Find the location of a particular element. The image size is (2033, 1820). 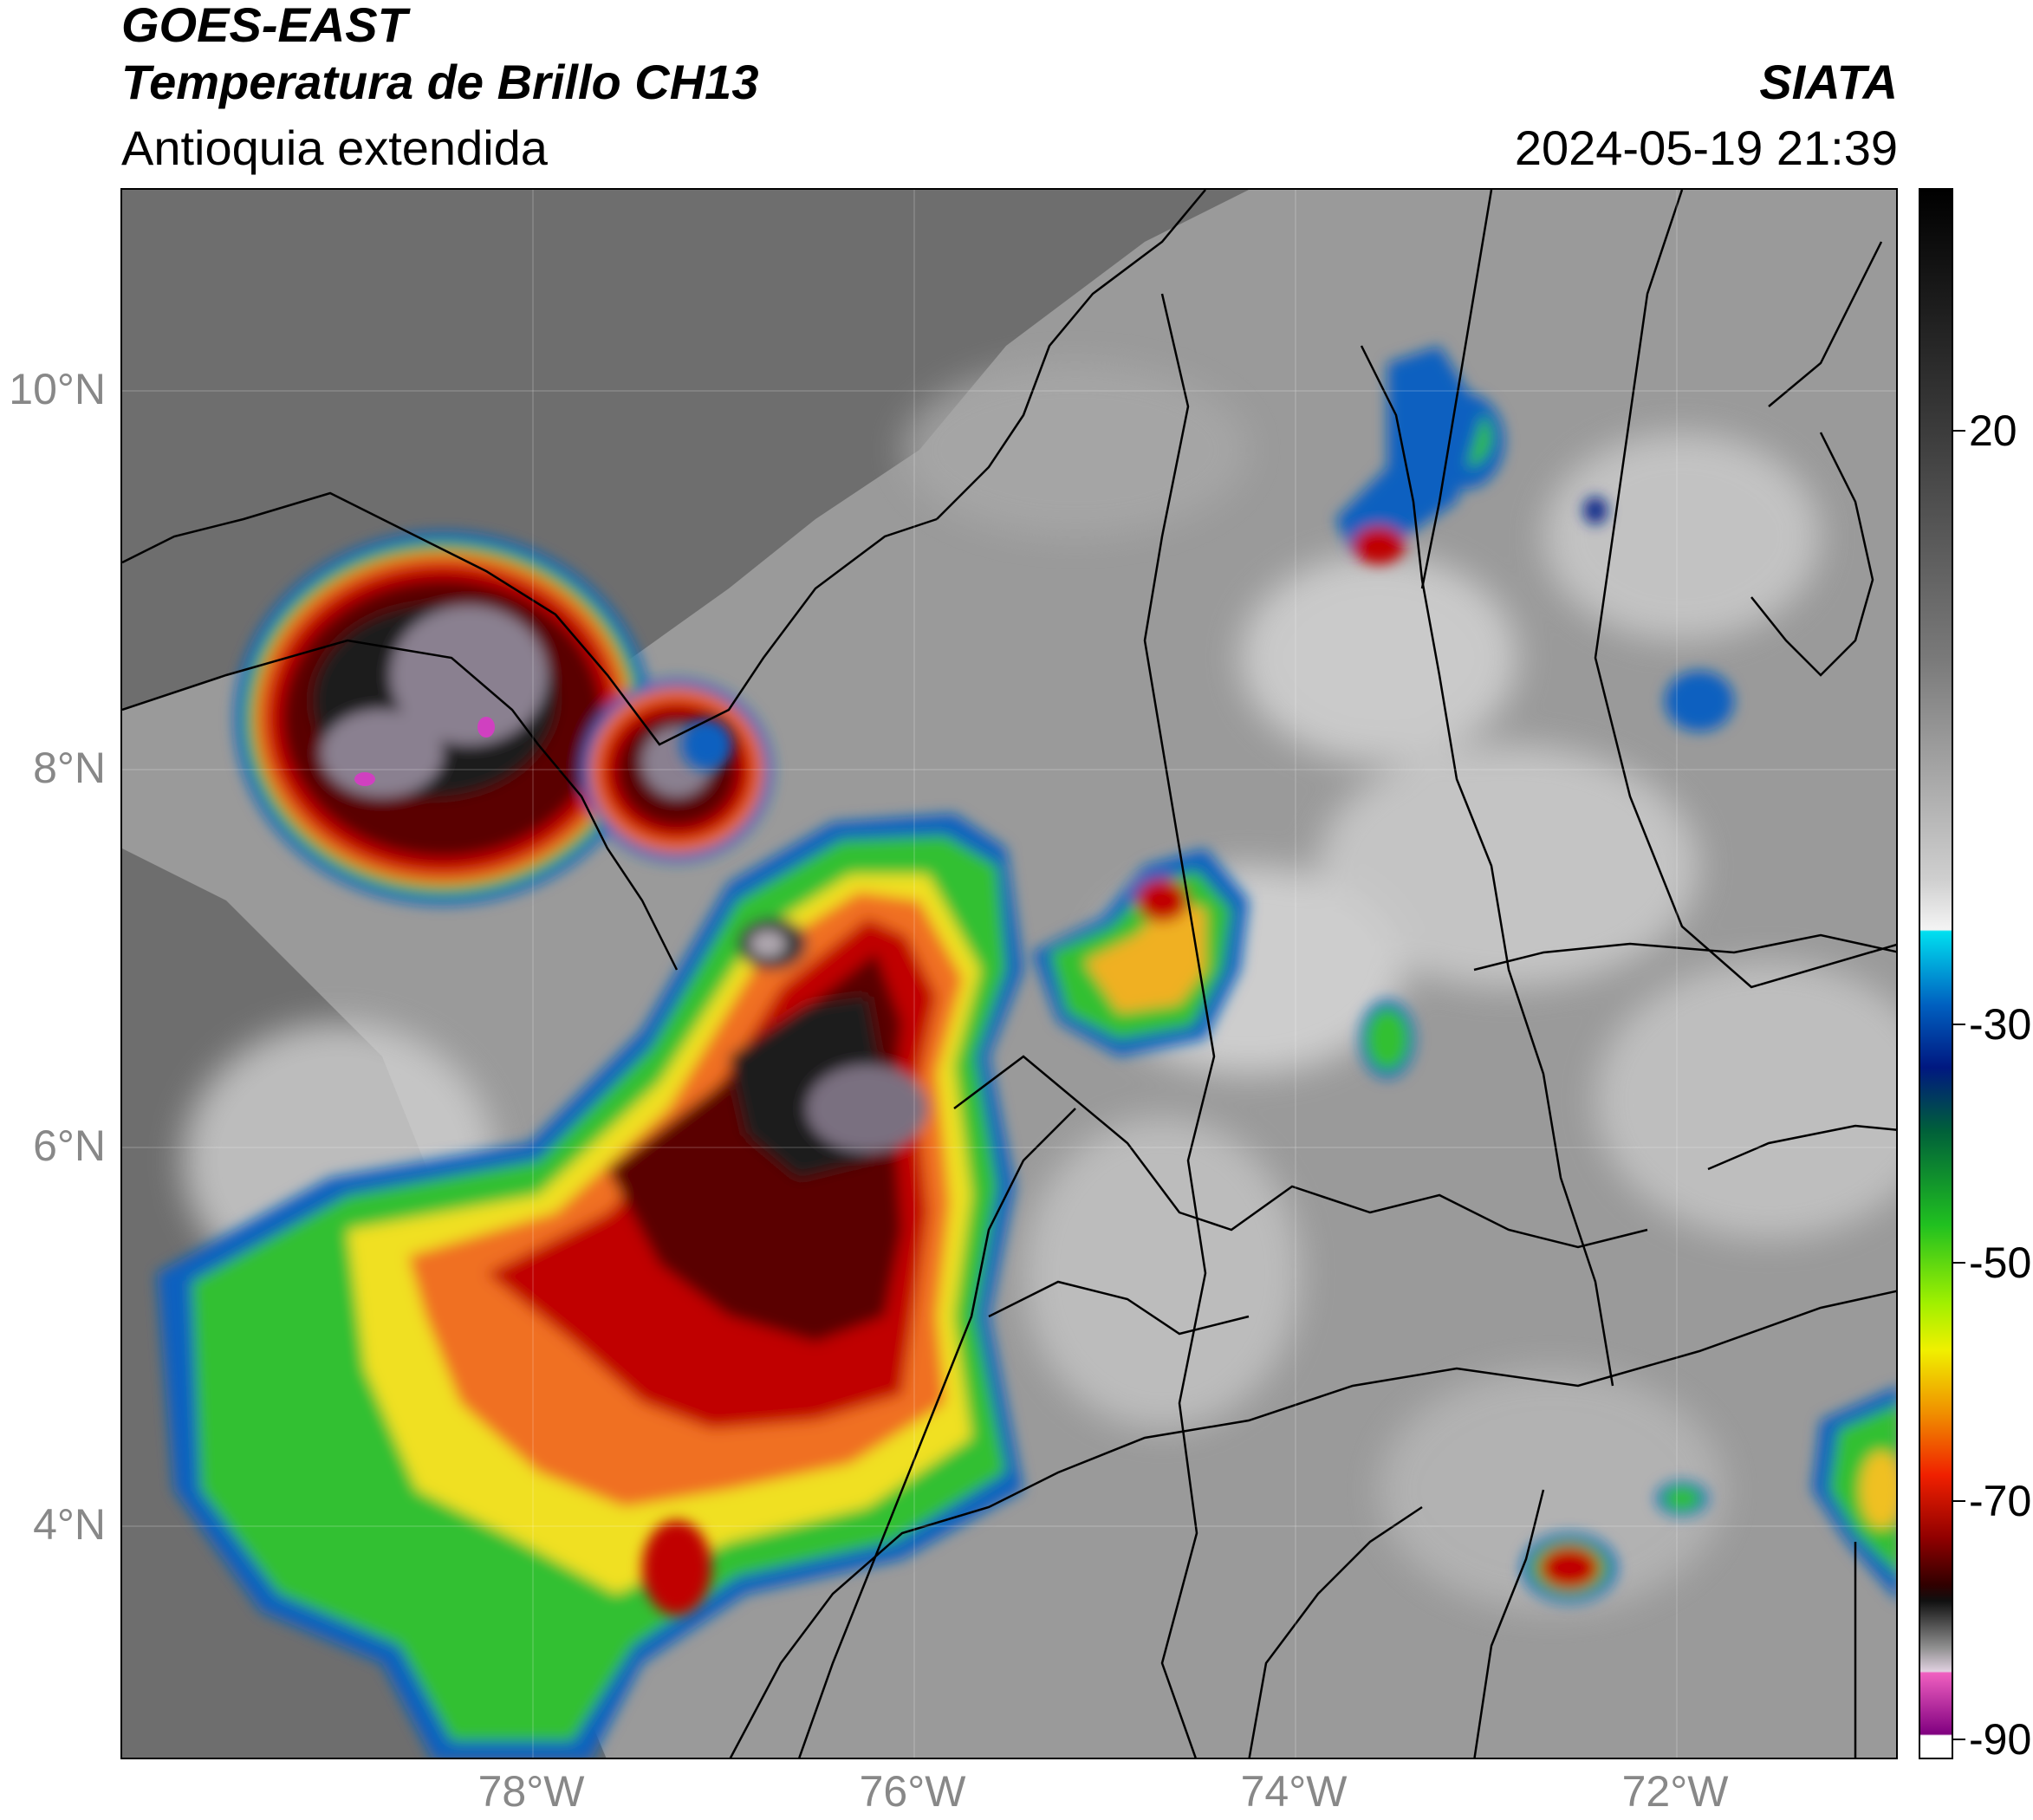

lat-label-4n: 4°N is located at coordinates (69, 1524).